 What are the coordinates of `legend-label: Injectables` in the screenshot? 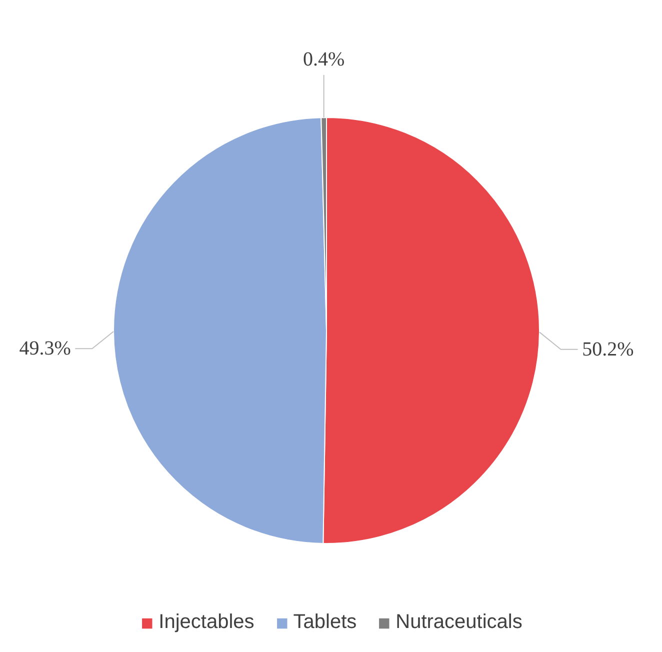 It's located at (206, 622).